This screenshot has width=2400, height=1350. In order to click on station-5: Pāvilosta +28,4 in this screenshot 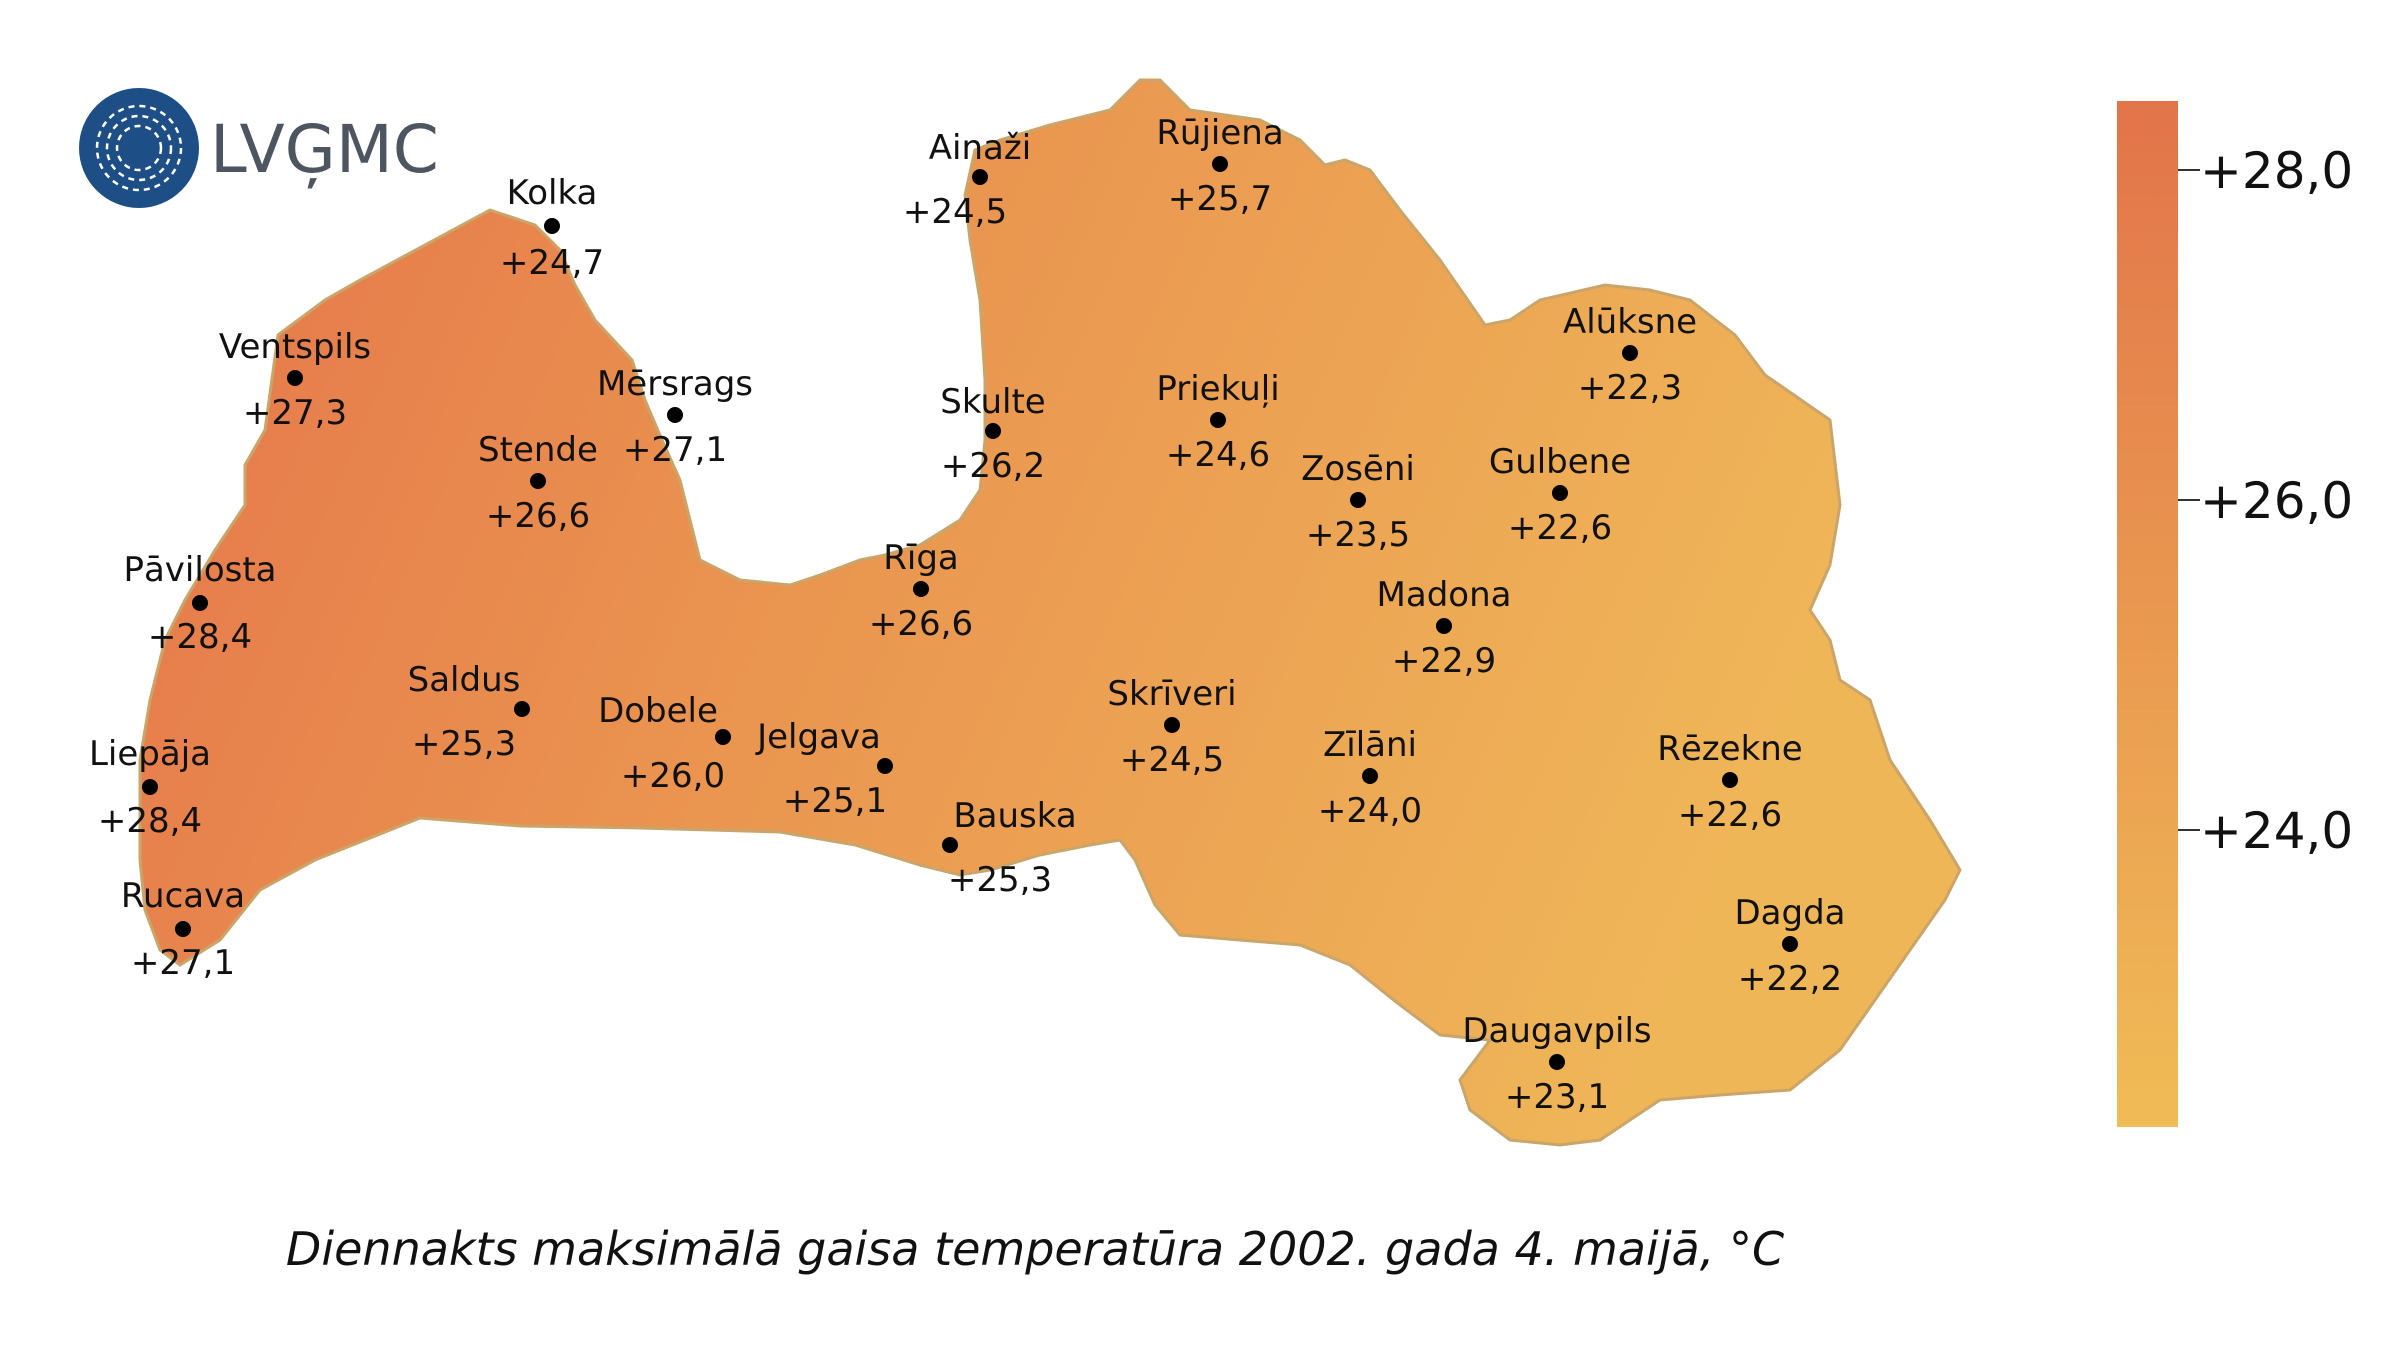, I will do `click(199, 603)`.